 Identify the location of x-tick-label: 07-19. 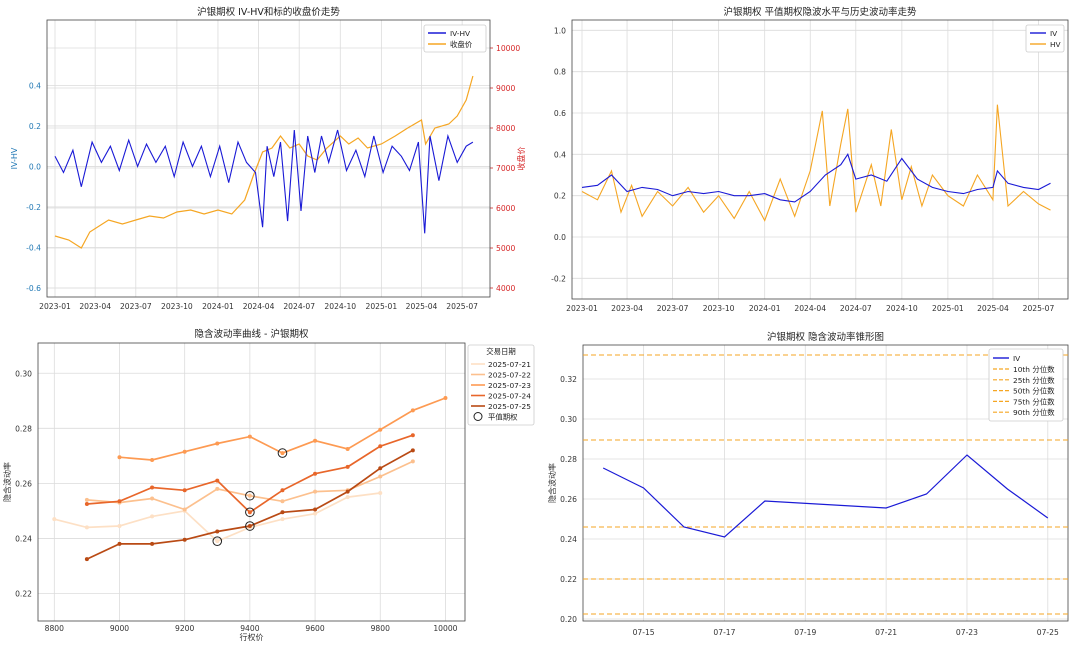
(805, 632).